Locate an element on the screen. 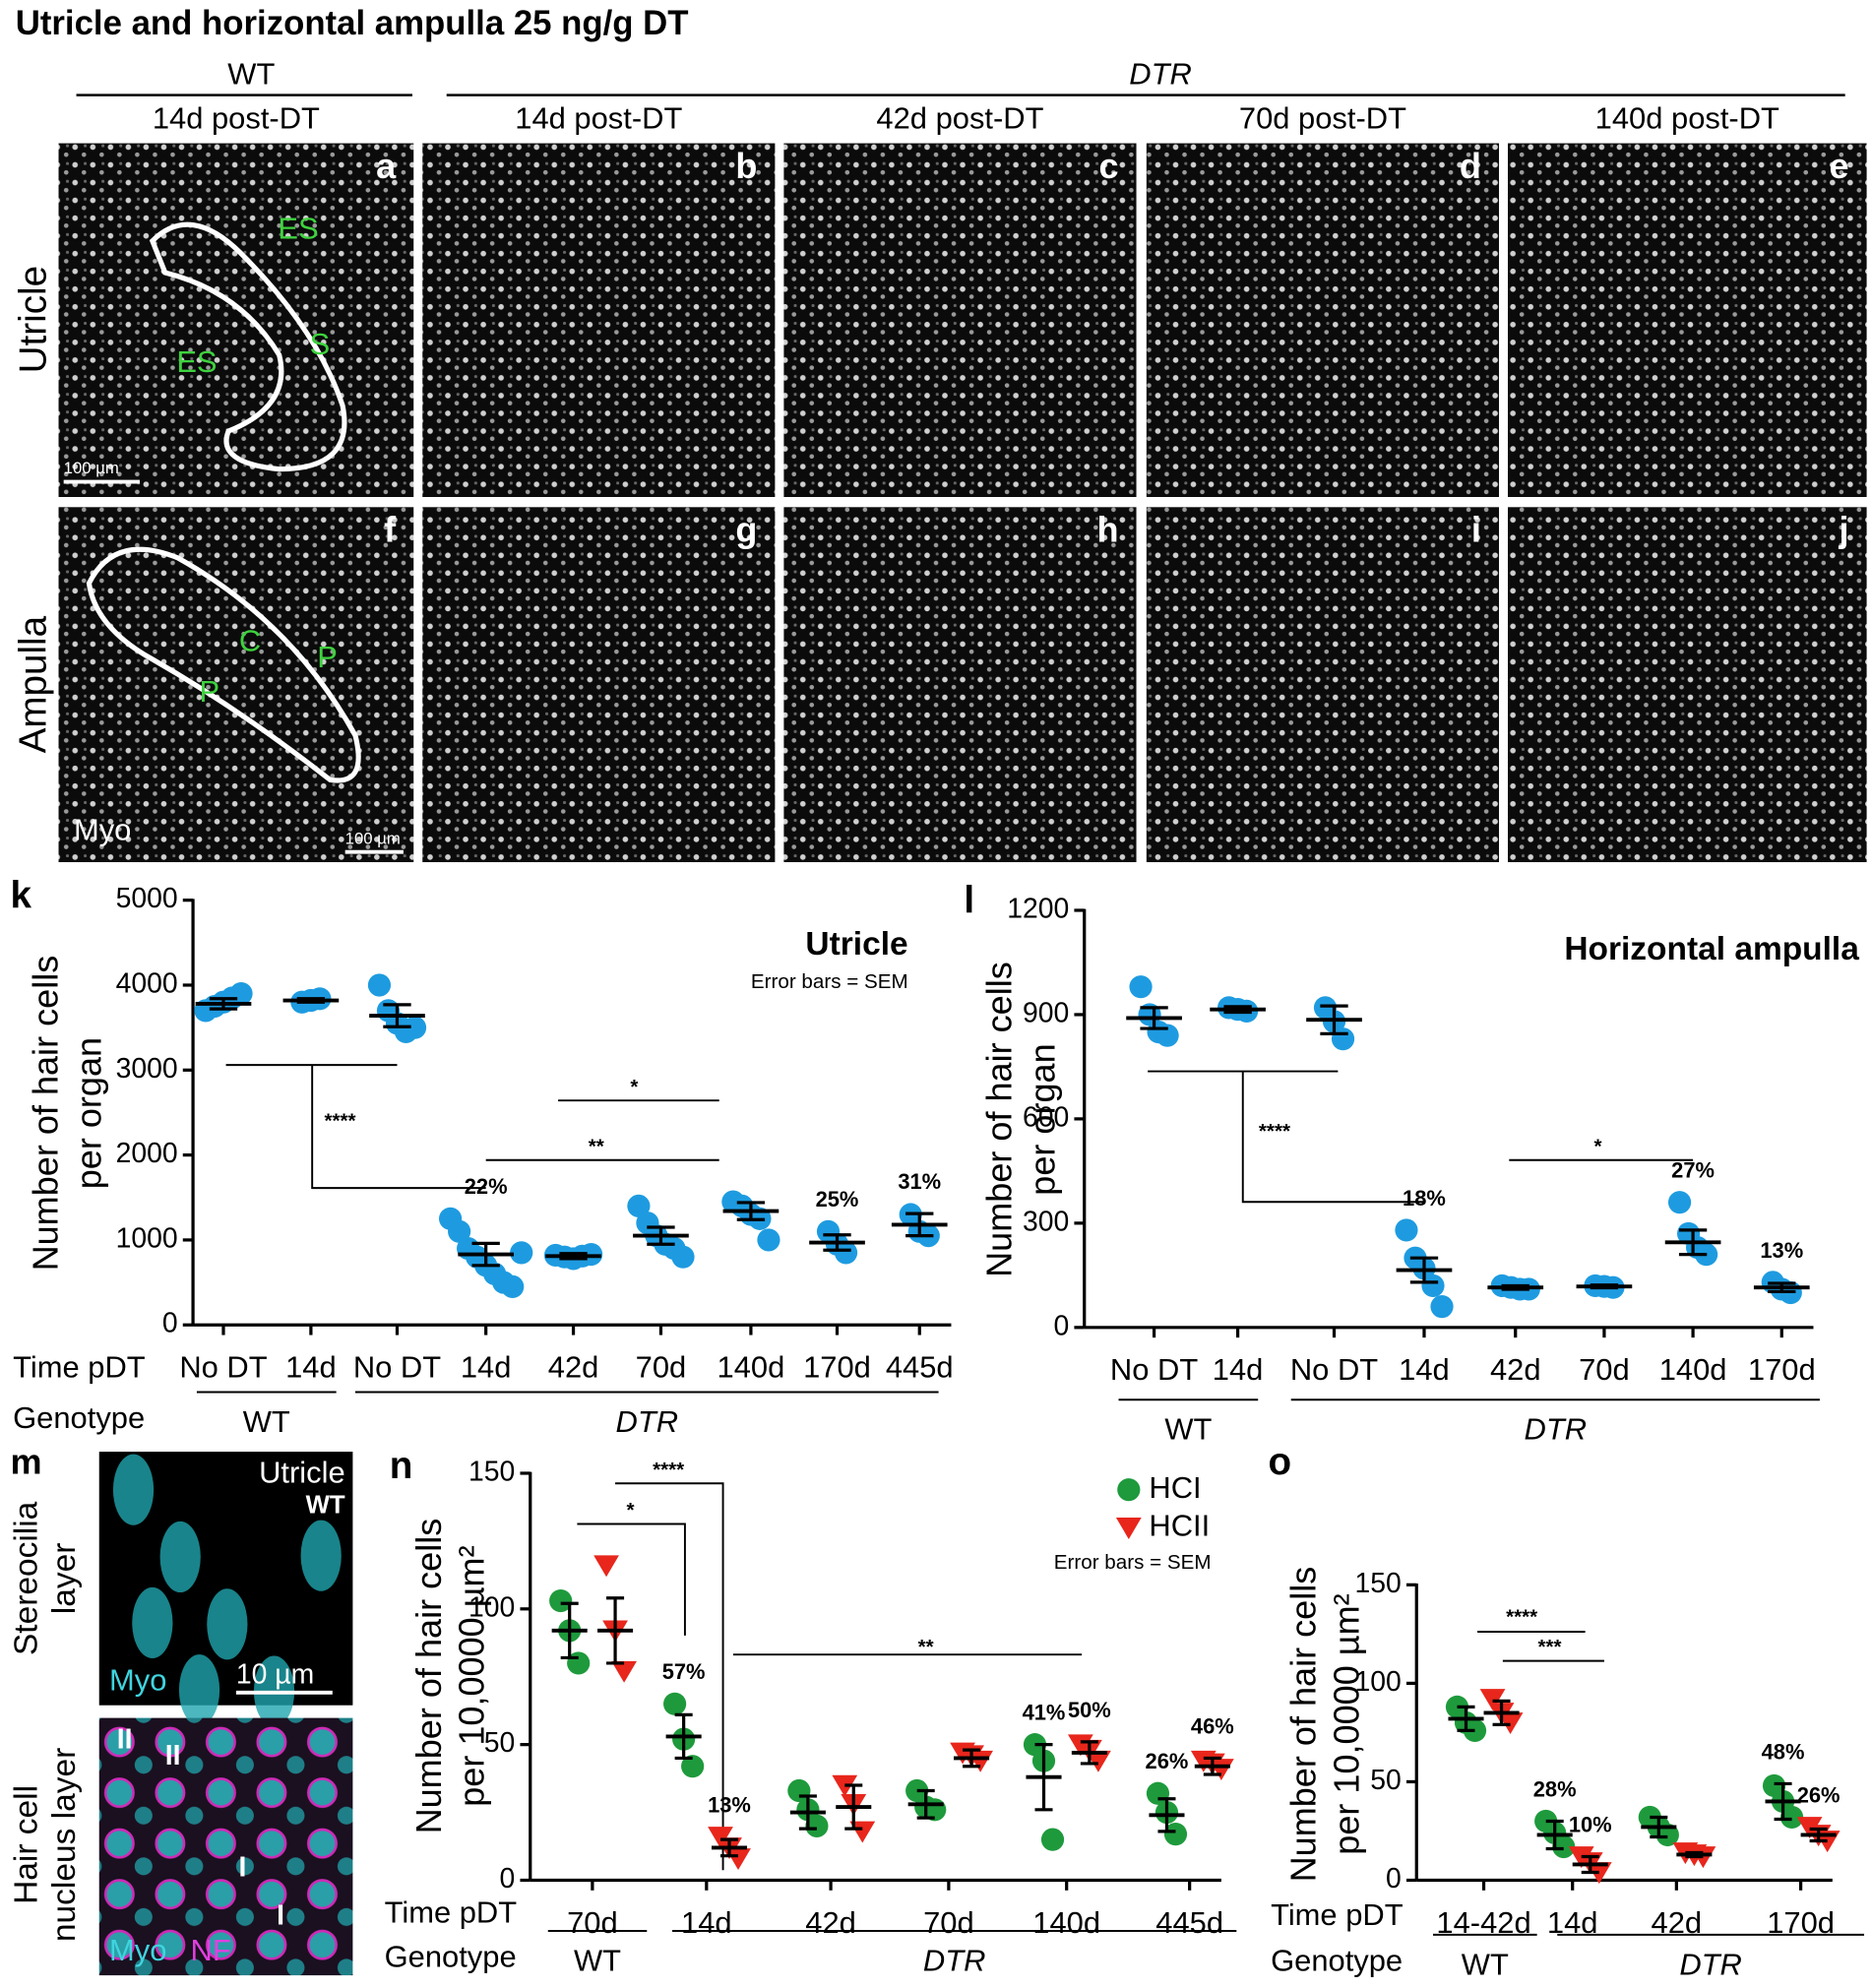 Image resolution: width=1872 pixels, height=1988 pixels. y-tick-label: 5000 is located at coordinates (147, 899).